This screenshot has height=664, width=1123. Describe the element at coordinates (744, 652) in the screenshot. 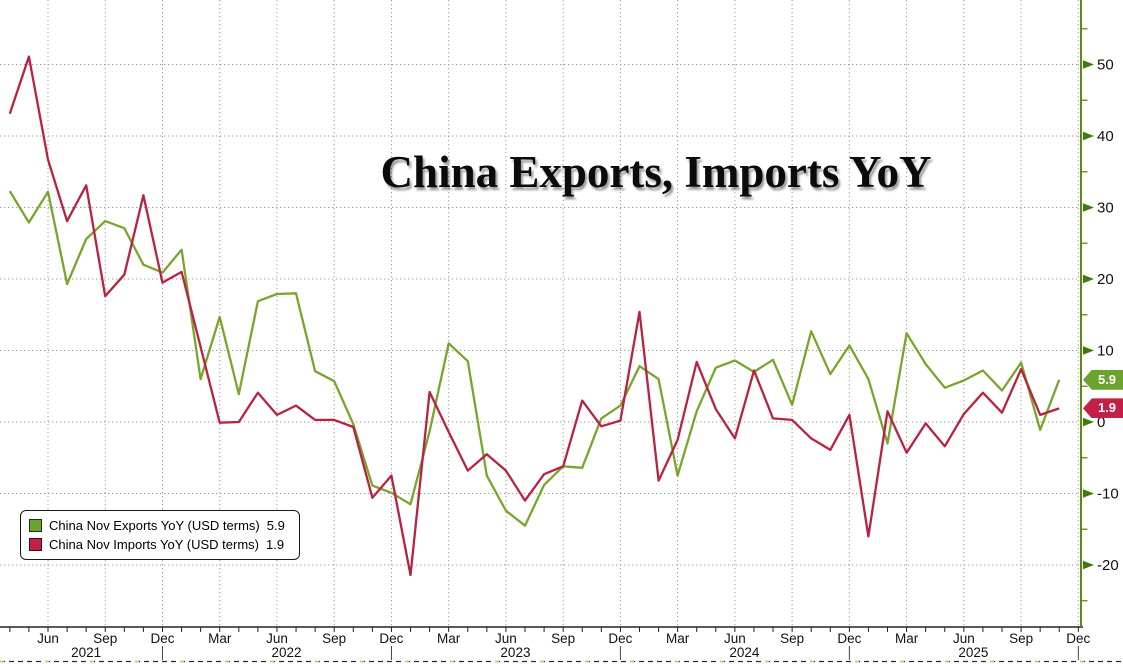

I see `svg-text: 2024` at that location.